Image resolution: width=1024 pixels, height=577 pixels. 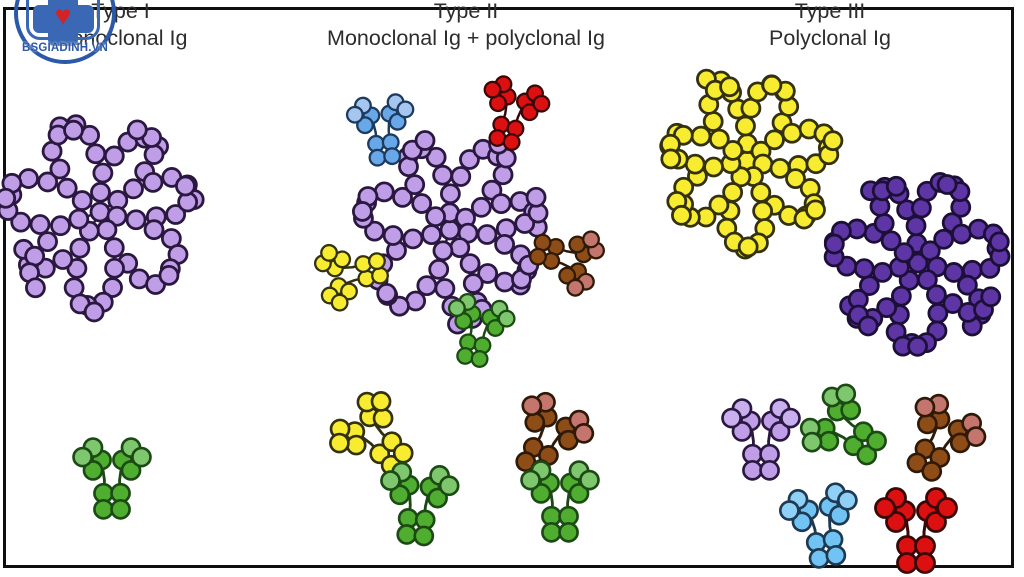 What do you see at coordinates (102, 218) in the screenshot?
I see `type1-monoclonal-aggregate` at bounding box center [102, 218].